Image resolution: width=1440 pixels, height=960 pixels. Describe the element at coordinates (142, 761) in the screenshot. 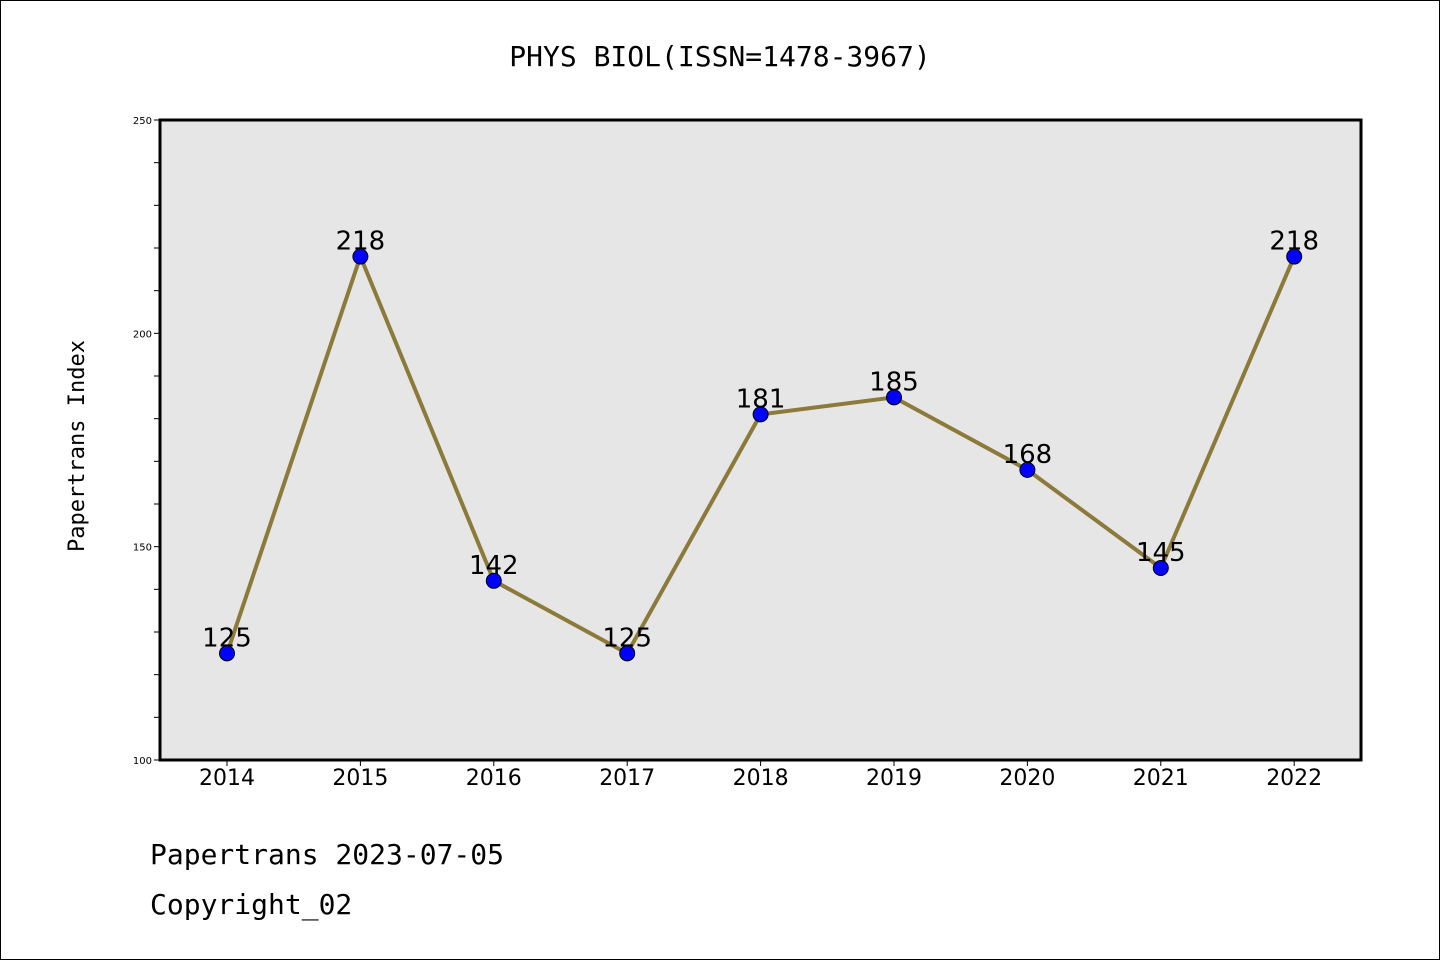

I see `y-tick-label: 100` at that location.